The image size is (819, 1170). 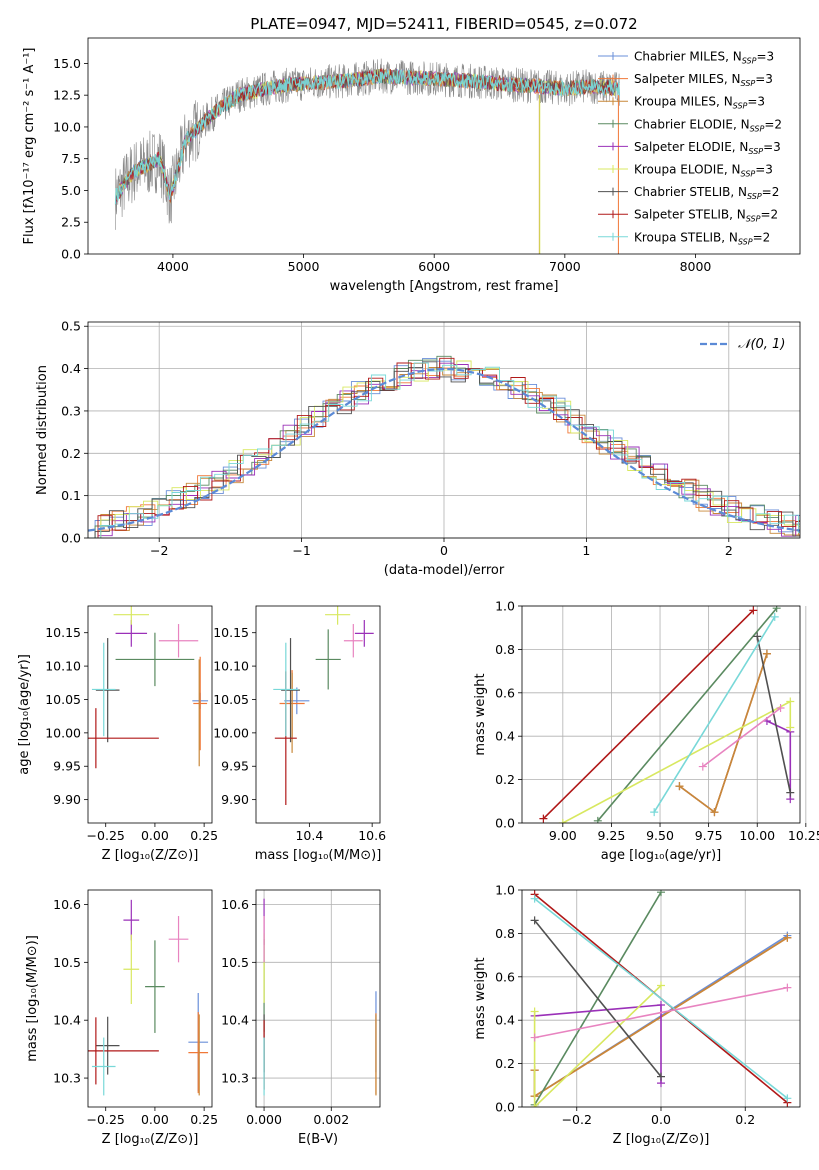 What do you see at coordinates (505, 976) in the screenshot?
I see `y-tick-label: 0.6` at bounding box center [505, 976].